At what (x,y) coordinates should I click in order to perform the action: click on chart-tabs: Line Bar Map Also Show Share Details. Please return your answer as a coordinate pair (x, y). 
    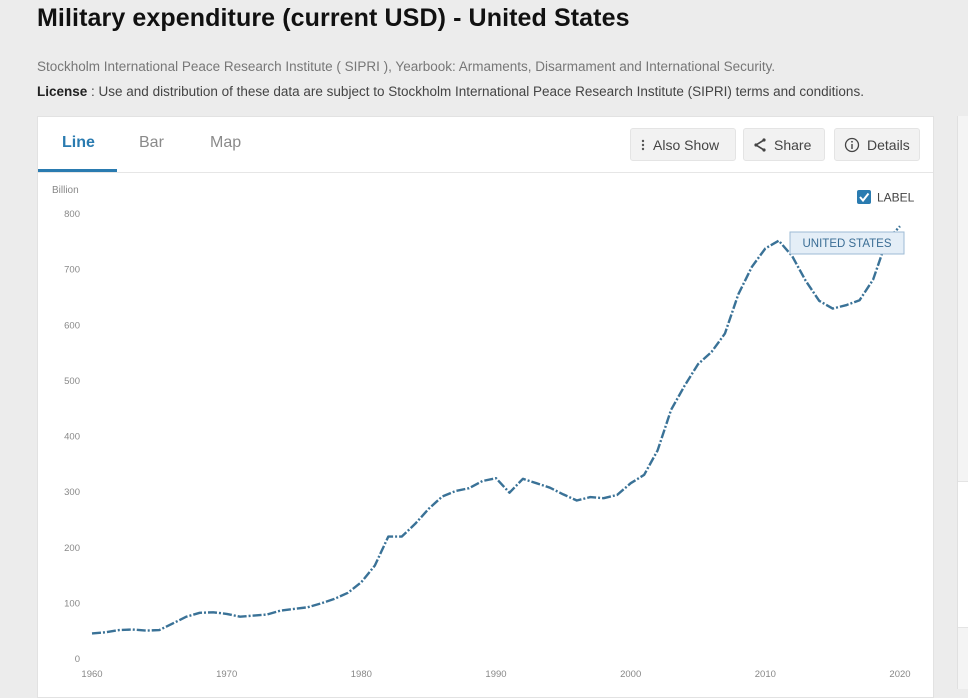
    Looking at the image, I should click on (485, 145).